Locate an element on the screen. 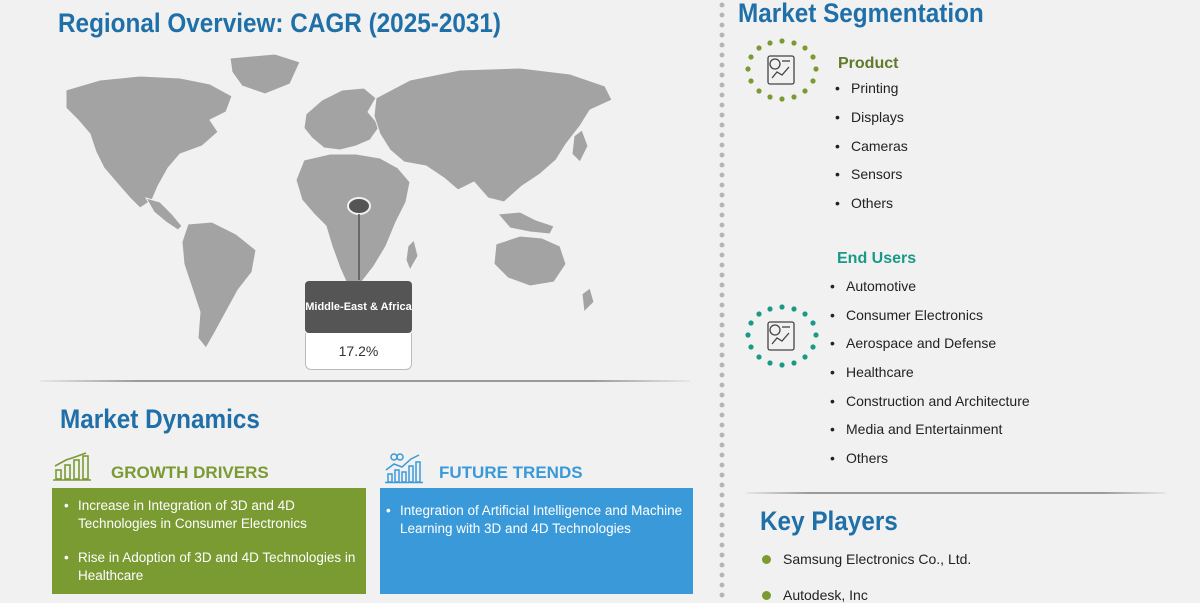  asia-shape is located at coordinates (493, 135).